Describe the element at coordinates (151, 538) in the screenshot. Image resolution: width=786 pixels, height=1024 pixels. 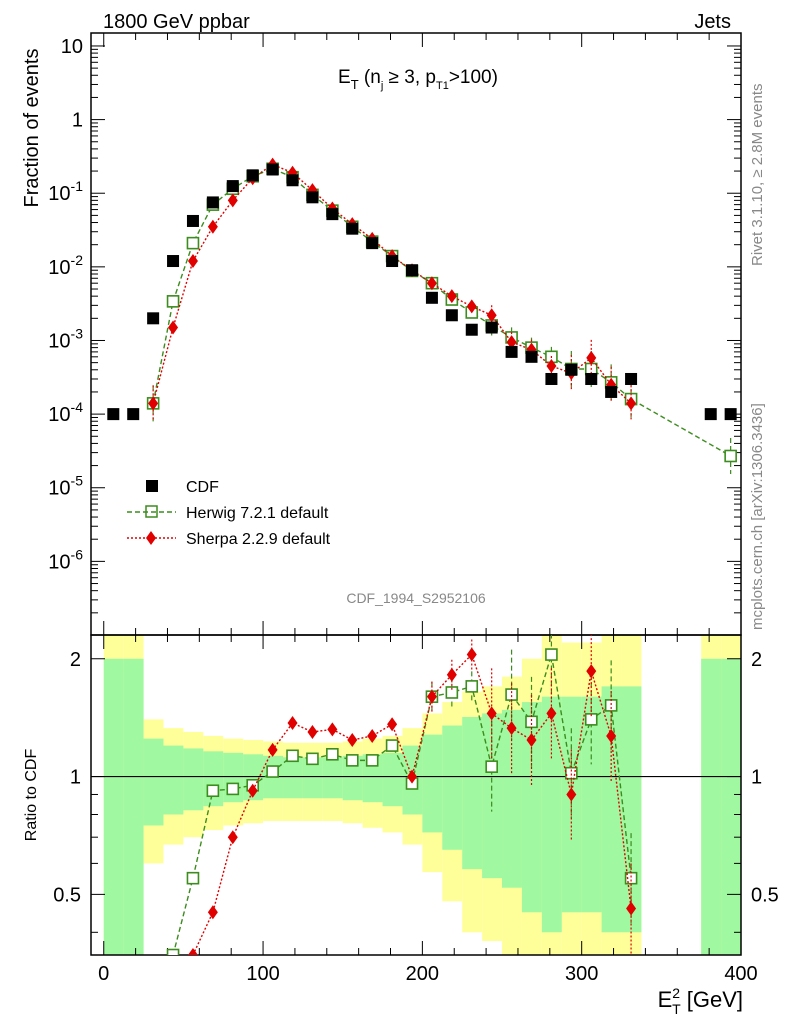
I see `legend-sherpa-marker` at that location.